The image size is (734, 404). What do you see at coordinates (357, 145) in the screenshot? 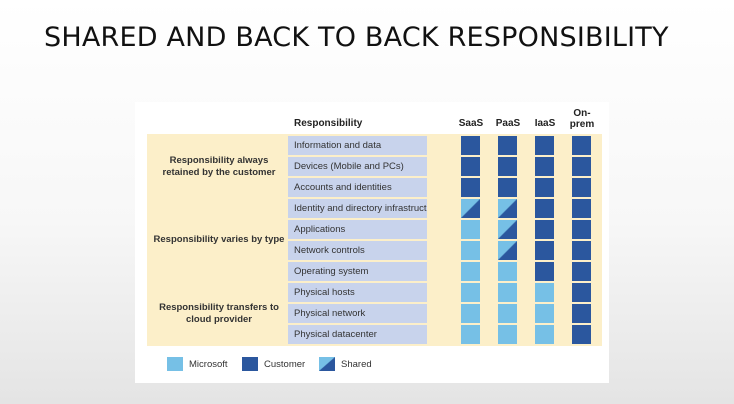
I see `row-label: Information and data` at bounding box center [357, 145].